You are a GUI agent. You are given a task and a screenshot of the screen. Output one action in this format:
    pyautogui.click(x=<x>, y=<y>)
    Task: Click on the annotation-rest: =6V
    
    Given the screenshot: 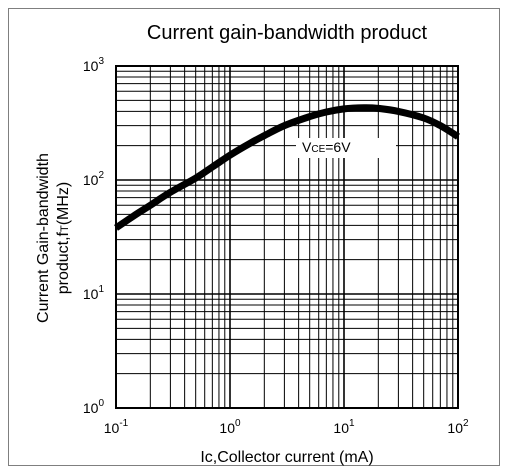 What is the action you would take?
    pyautogui.click(x=338, y=147)
    